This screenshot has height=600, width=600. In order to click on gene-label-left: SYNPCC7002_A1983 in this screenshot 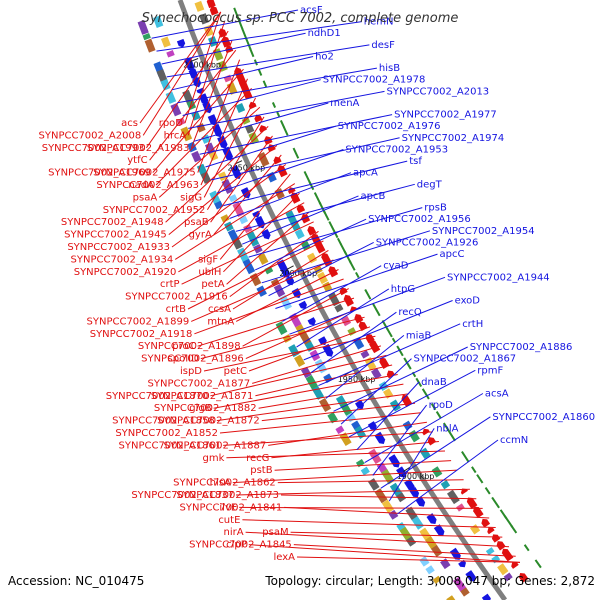, I will do `click(138, 148)`.